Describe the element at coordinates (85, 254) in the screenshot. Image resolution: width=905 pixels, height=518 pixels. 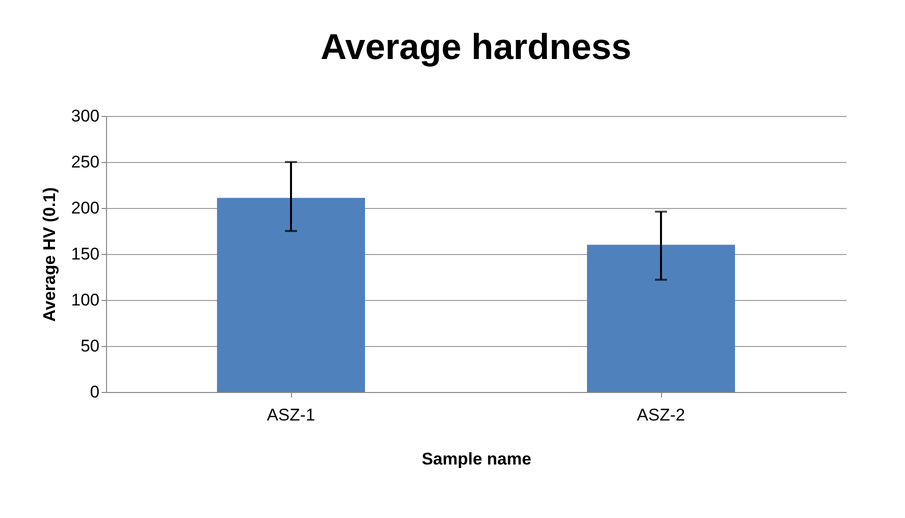
I see `y-tick-label: 150` at that location.